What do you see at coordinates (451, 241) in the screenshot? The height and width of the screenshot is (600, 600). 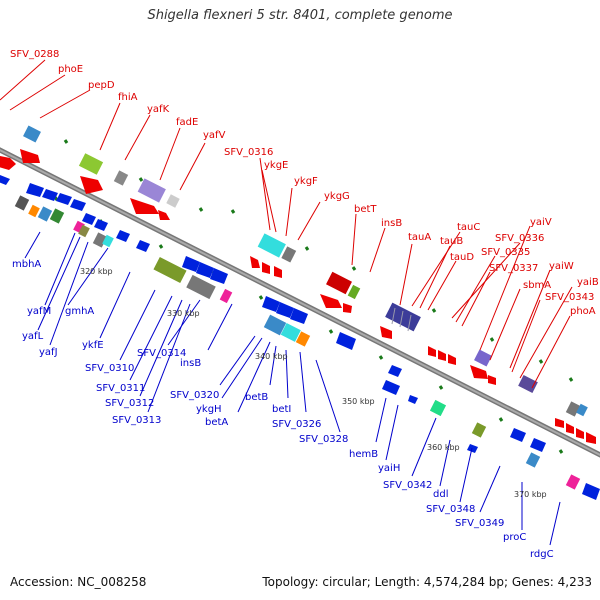 I see `gene-label: tauB` at bounding box center [451, 241].